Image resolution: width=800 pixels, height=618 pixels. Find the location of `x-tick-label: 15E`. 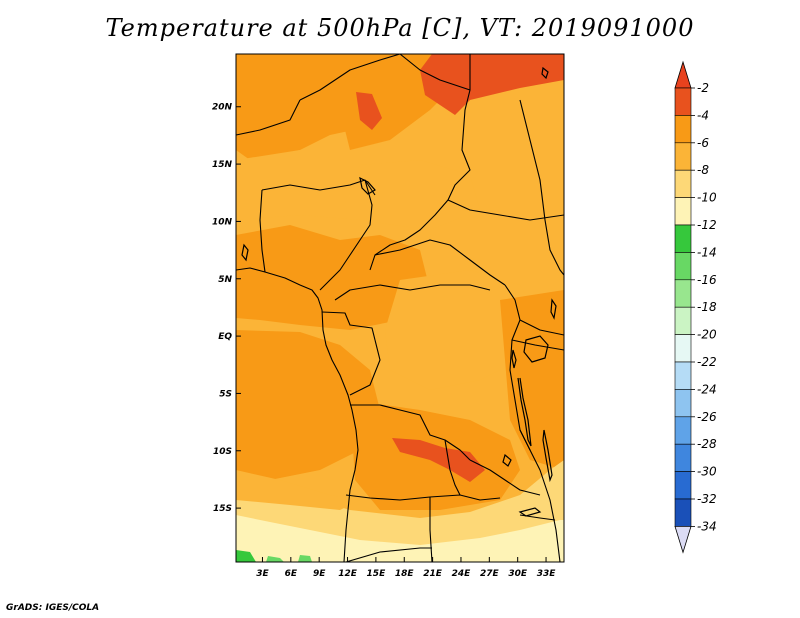

x-tick-label: 15E is located at coordinates (377, 574).